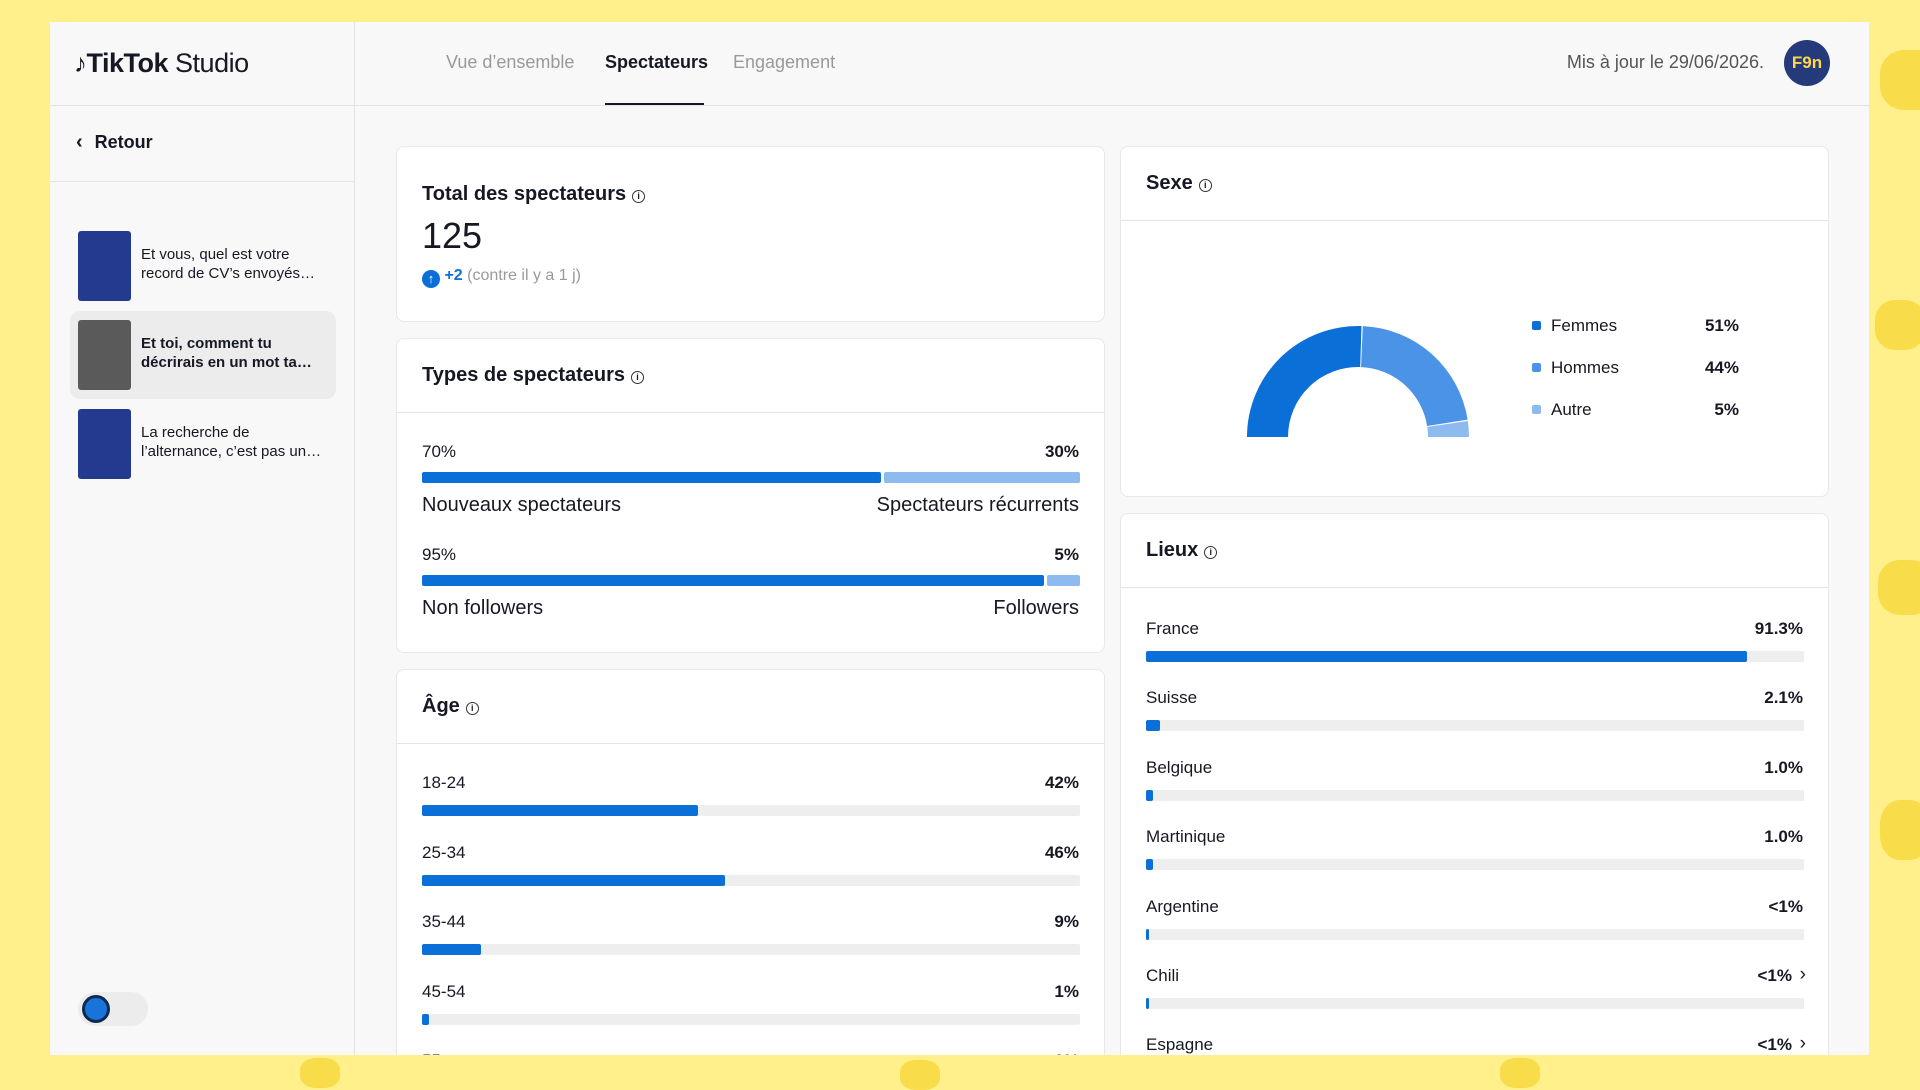 The height and width of the screenshot is (1090, 1920). What do you see at coordinates (1571, 409) in the screenshot?
I see `legend-name: Autre` at bounding box center [1571, 409].